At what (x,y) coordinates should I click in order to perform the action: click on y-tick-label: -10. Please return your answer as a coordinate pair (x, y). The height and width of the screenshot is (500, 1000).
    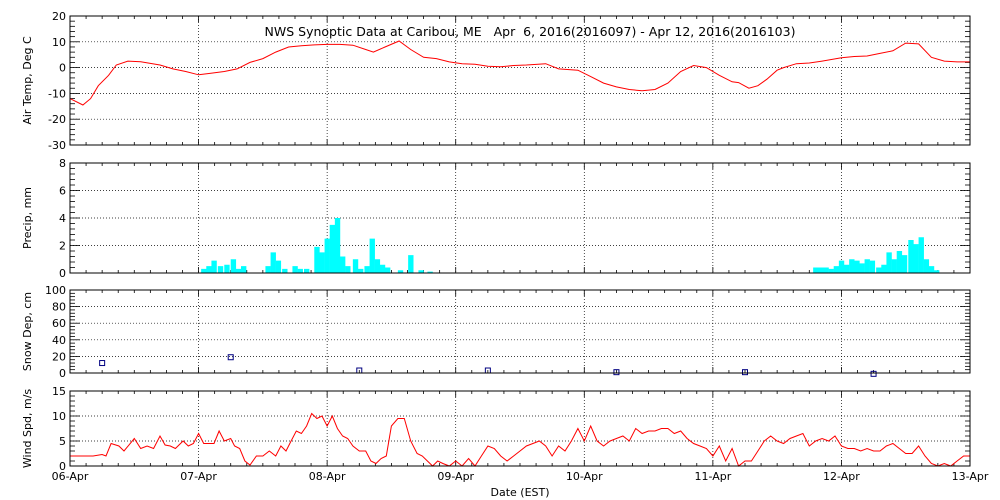
    Looking at the image, I should click on (57, 93).